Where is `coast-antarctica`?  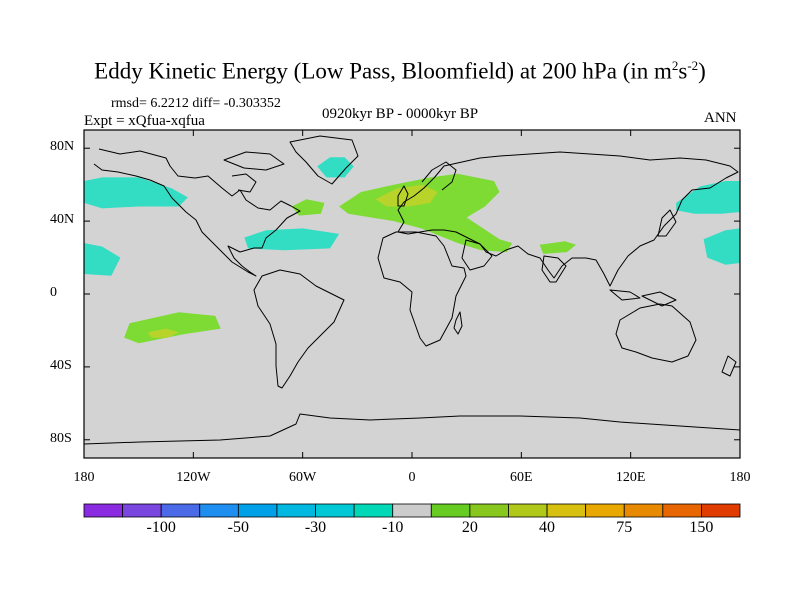 coast-antarctica is located at coordinates (412, 429).